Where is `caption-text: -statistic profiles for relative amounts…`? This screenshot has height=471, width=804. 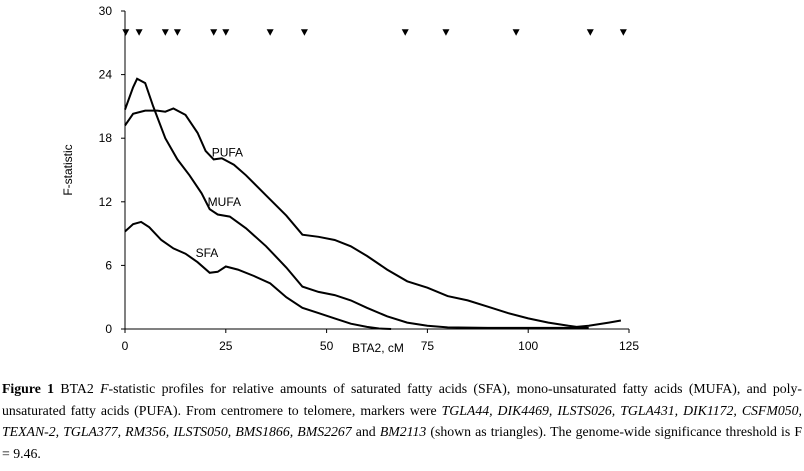
caption-text: -statistic profiles for relative amounts… is located at coordinates (402, 399).